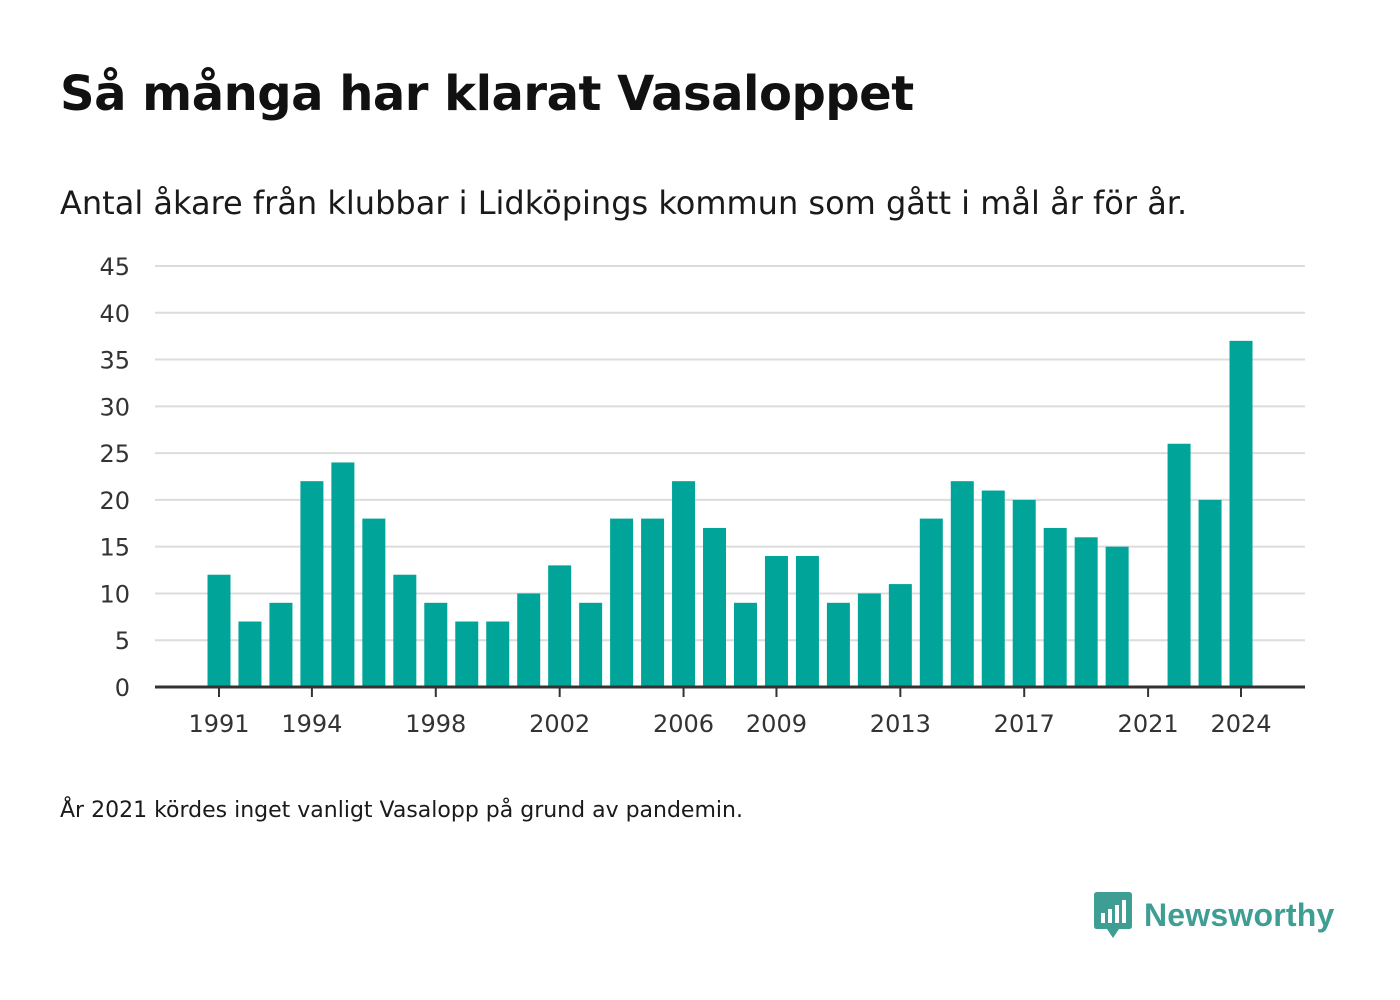 Image resolution: width=1400 pixels, height=1000 pixels. Describe the element at coordinates (559, 724) in the screenshot. I see `x-tick-label: 2002` at that location.